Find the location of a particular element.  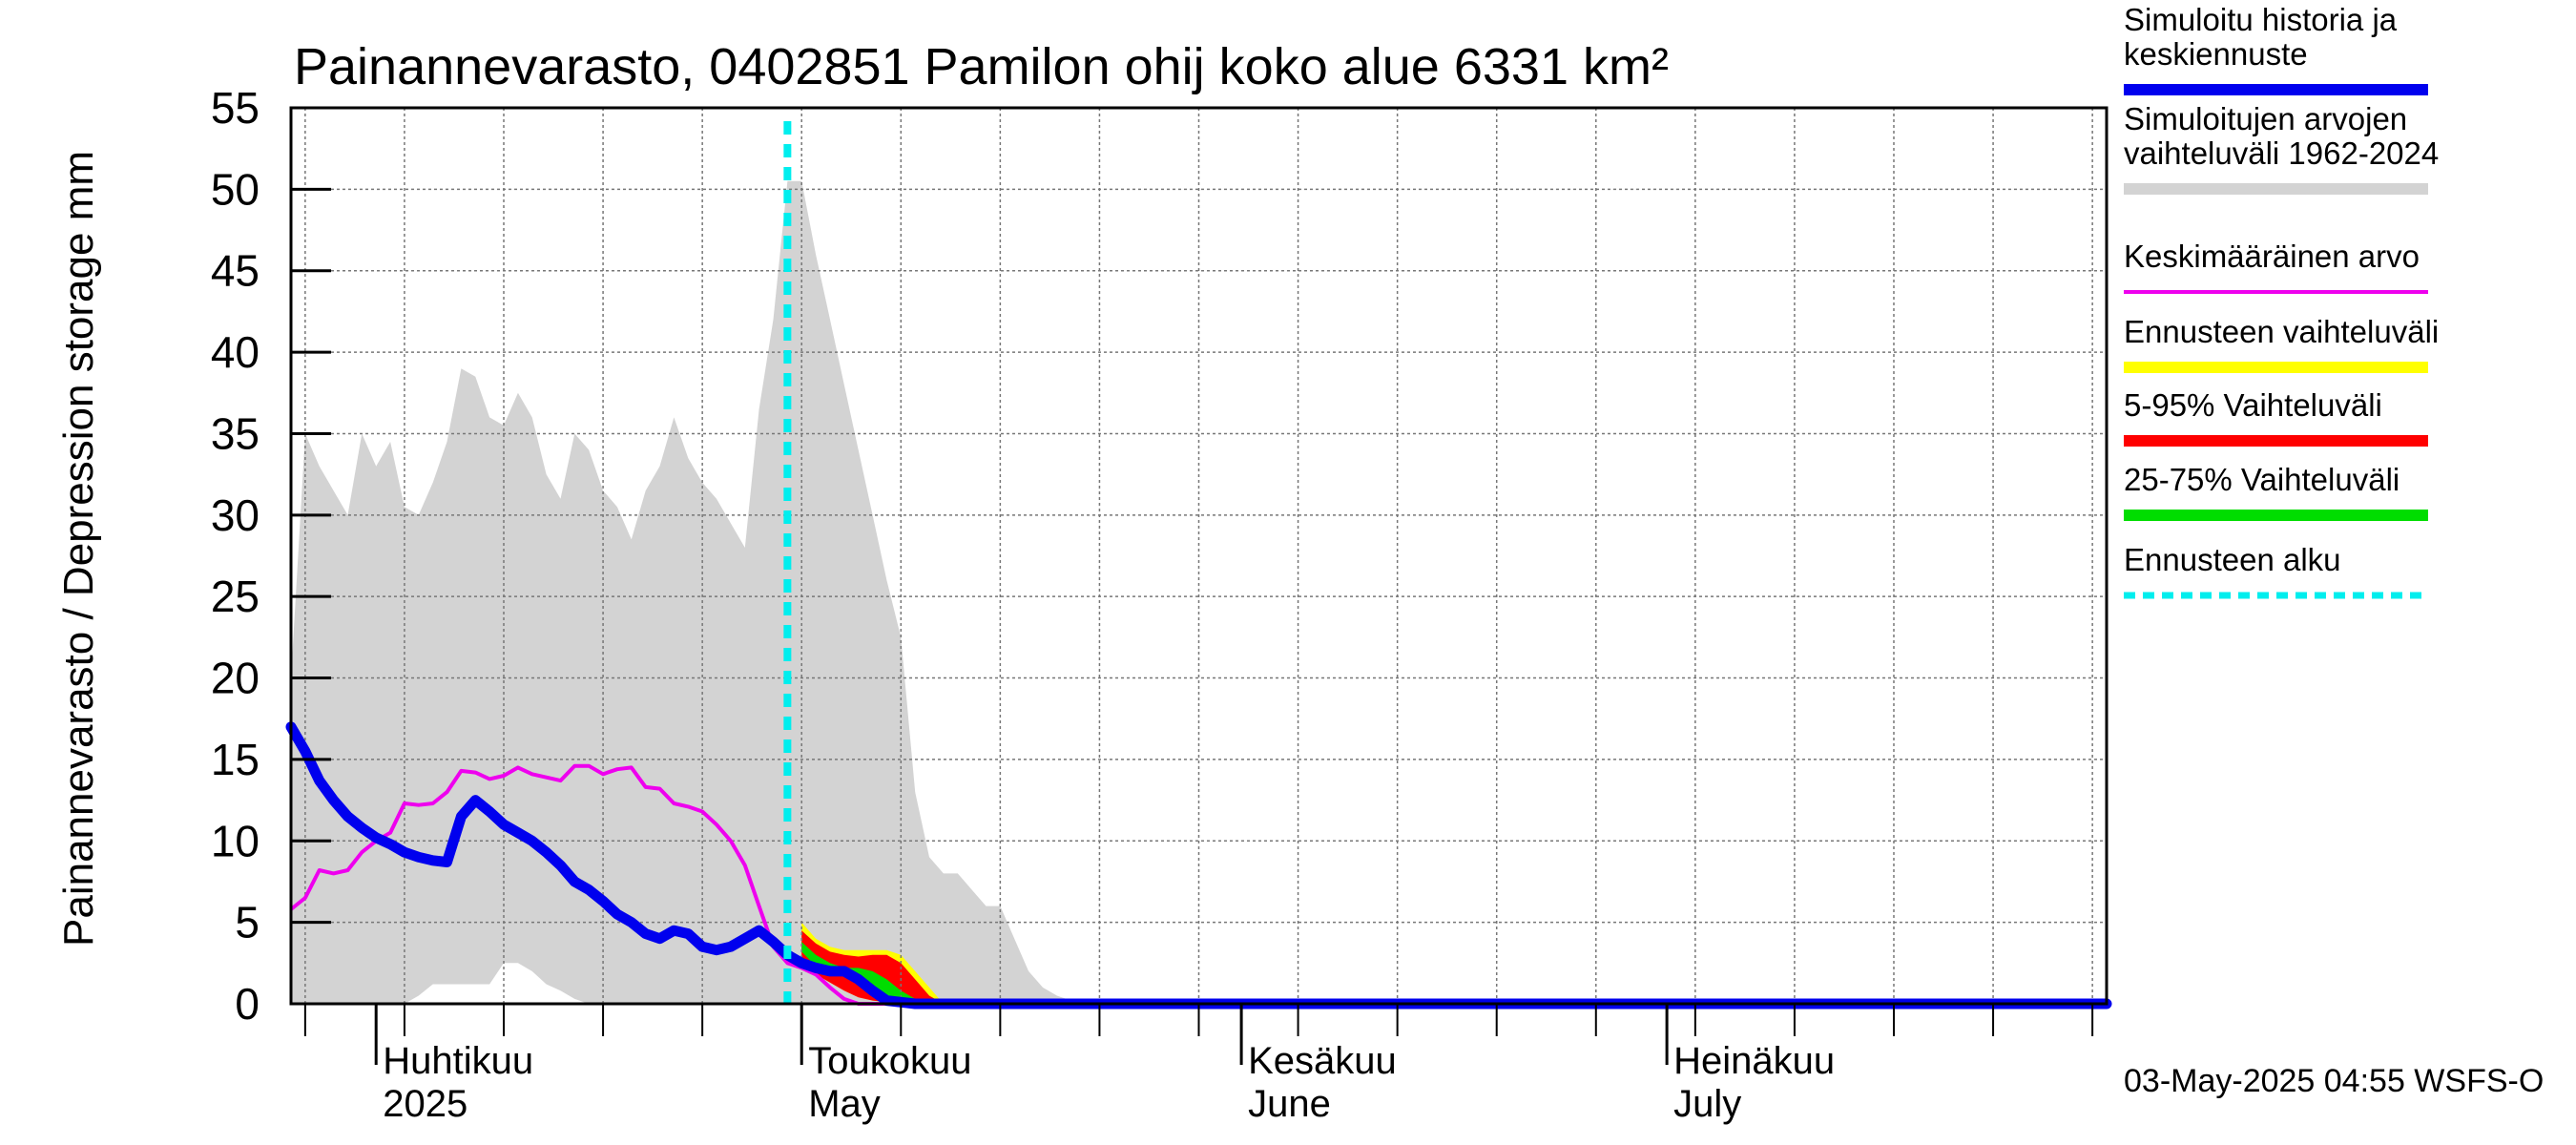

legend-label-hist: Simuloitu historia ja is located at coordinates (2261, 19).